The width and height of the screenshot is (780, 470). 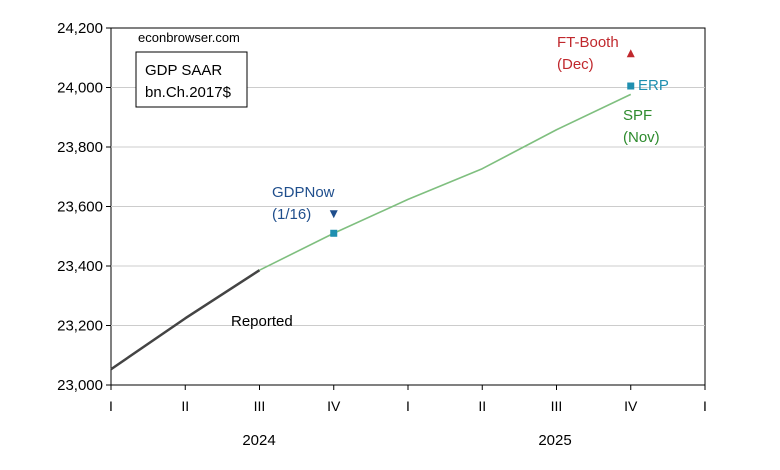 I want to click on erp-label: ERP, so click(x=653, y=85).